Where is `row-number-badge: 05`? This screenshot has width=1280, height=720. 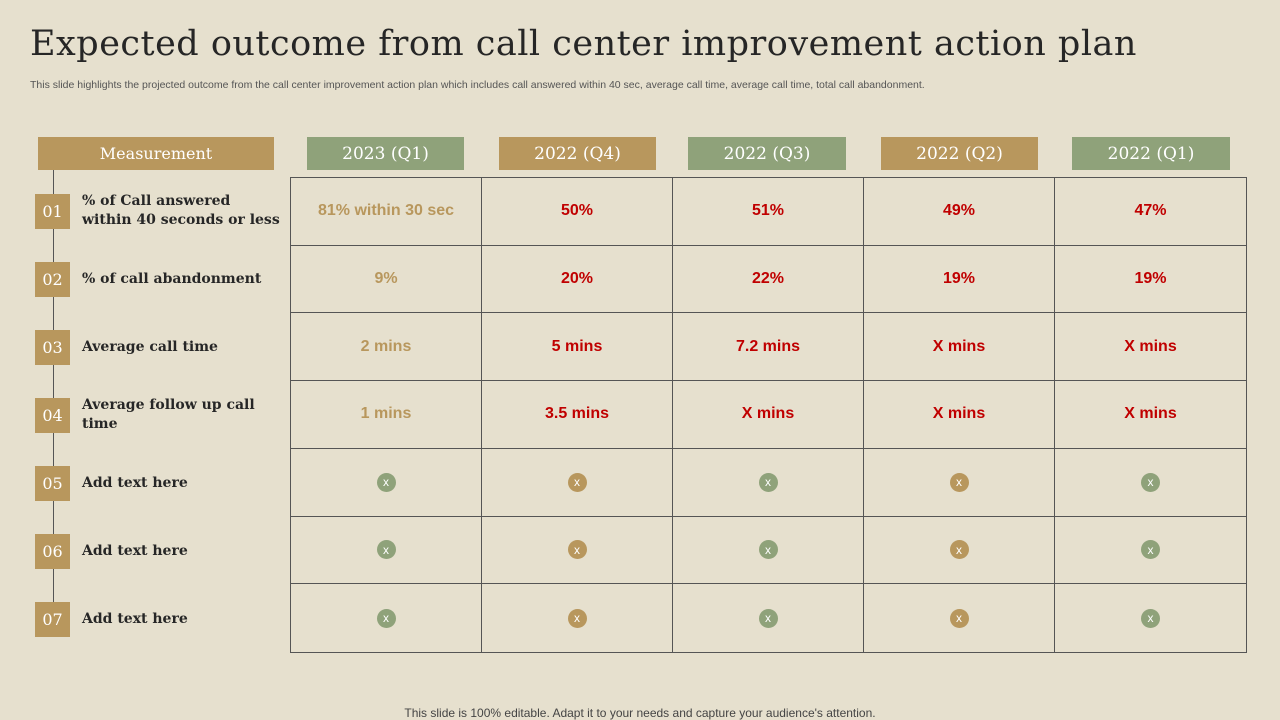
row-number-badge: 05 is located at coordinates (52, 483).